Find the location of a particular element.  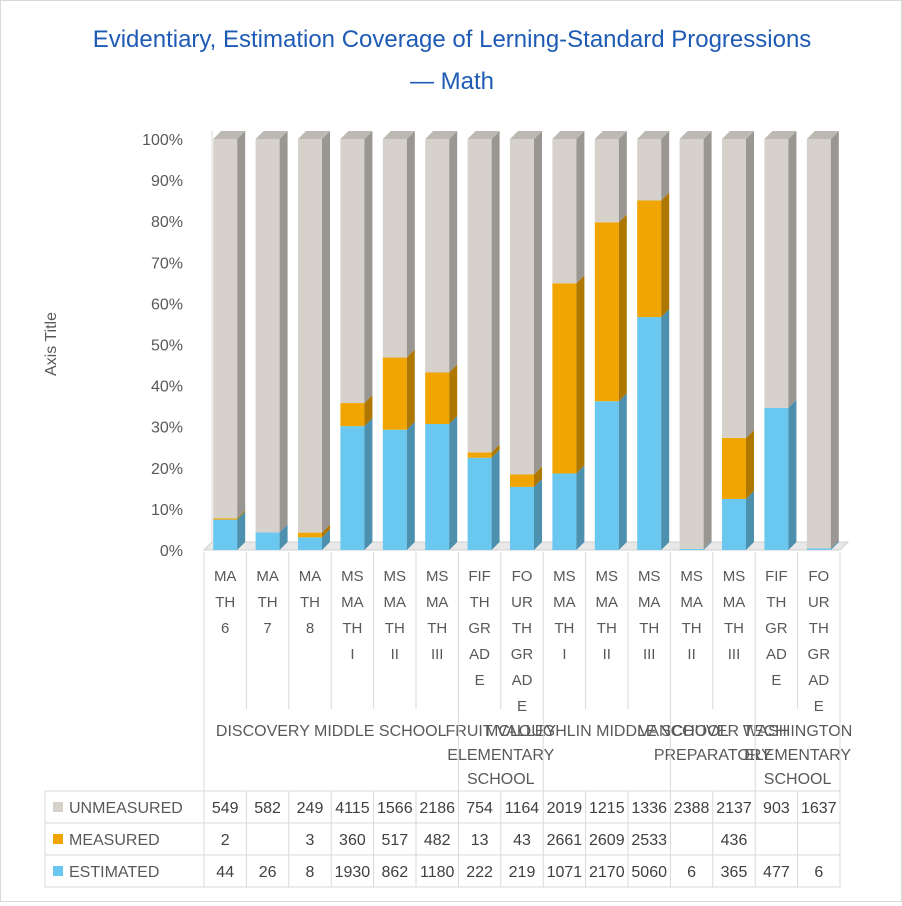

data-label: 2 is located at coordinates (225, 840).